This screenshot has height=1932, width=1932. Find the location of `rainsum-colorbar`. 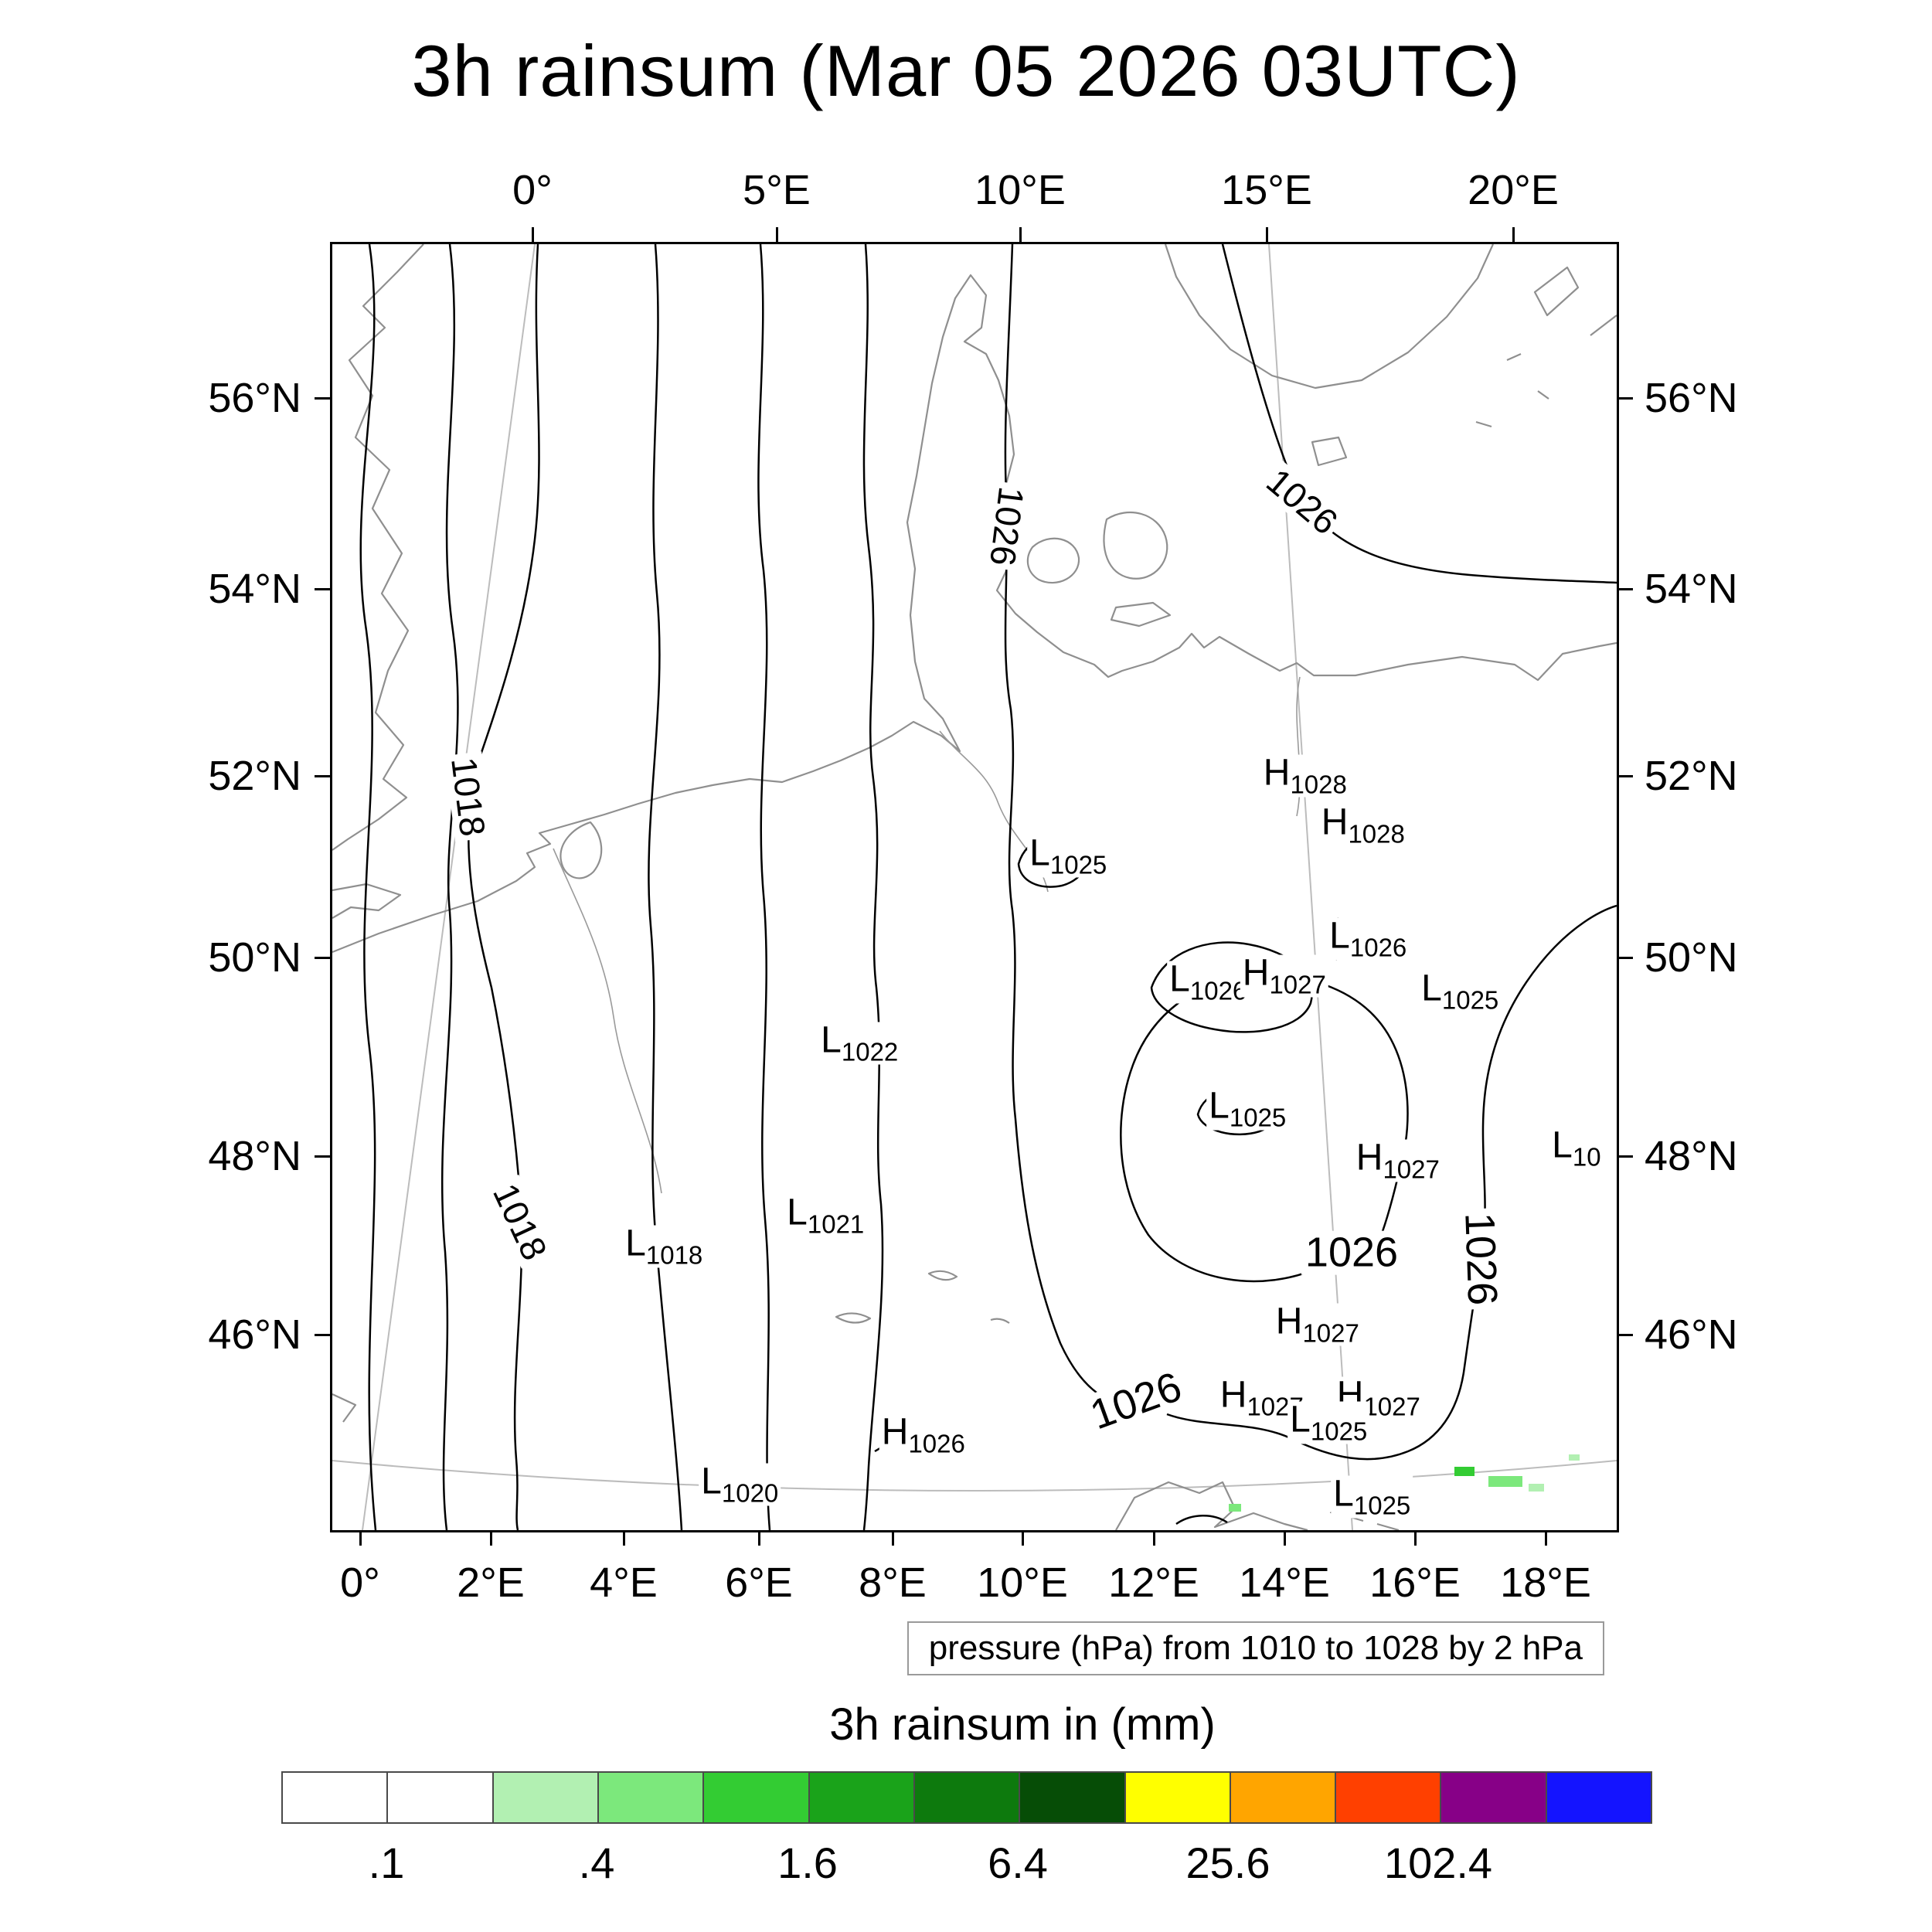

rainsum-colorbar is located at coordinates (967, 1798).